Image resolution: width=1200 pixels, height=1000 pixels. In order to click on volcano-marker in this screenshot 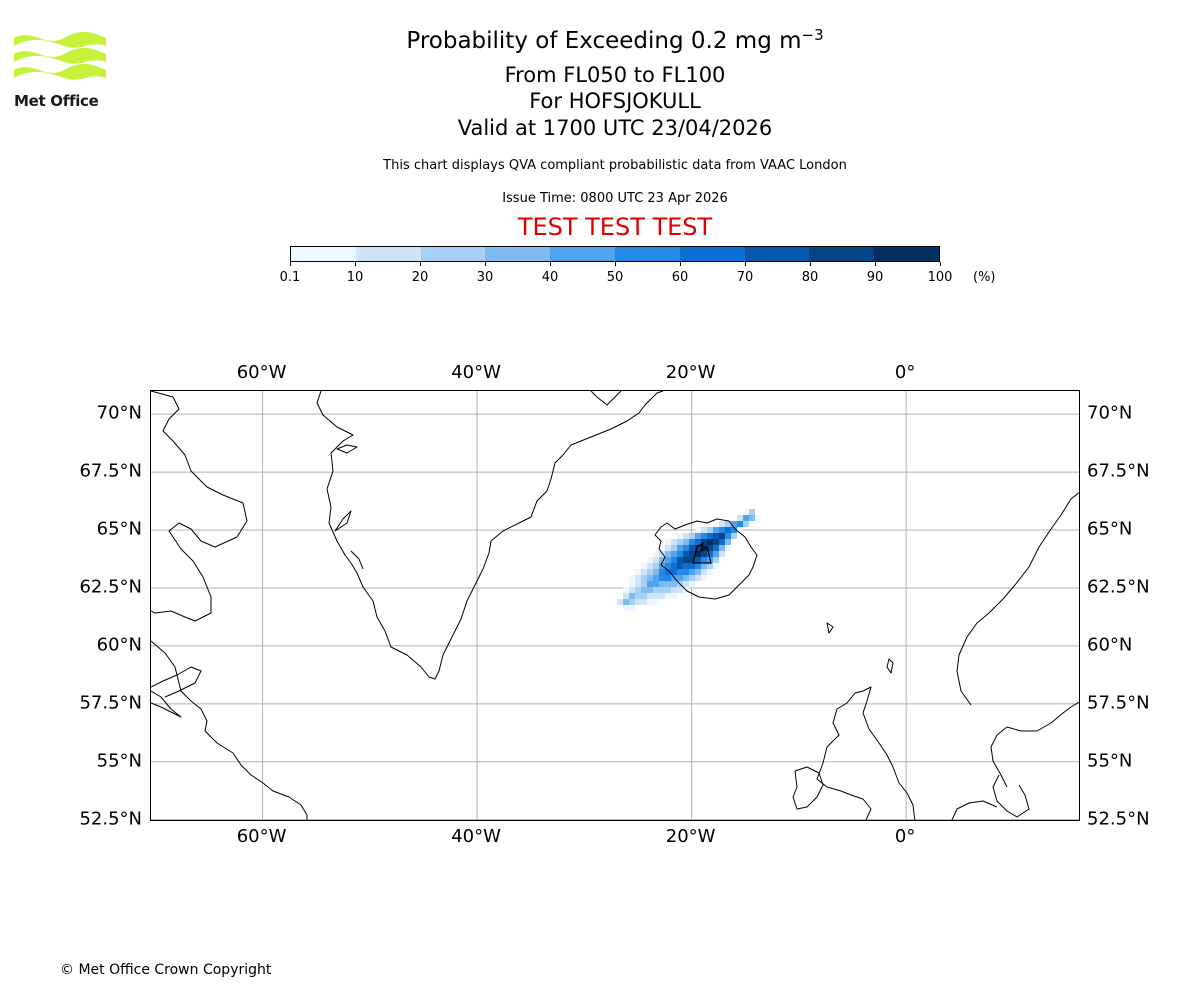, I will do `click(702, 552)`.